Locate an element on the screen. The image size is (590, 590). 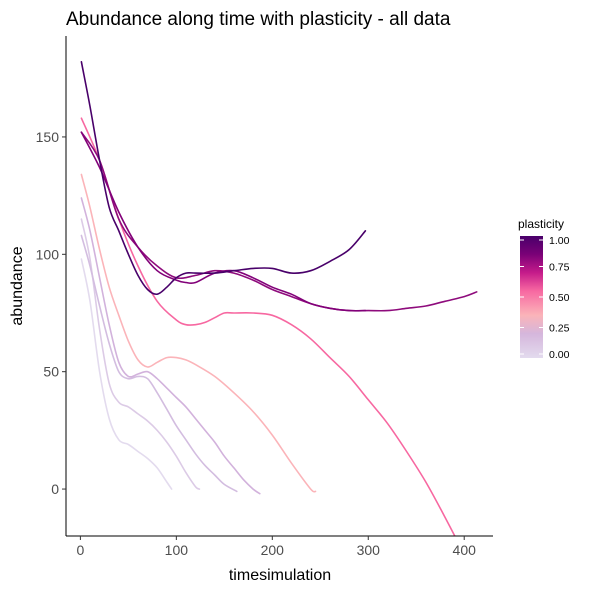
x-tick-label: 400 is located at coordinates (465, 550).